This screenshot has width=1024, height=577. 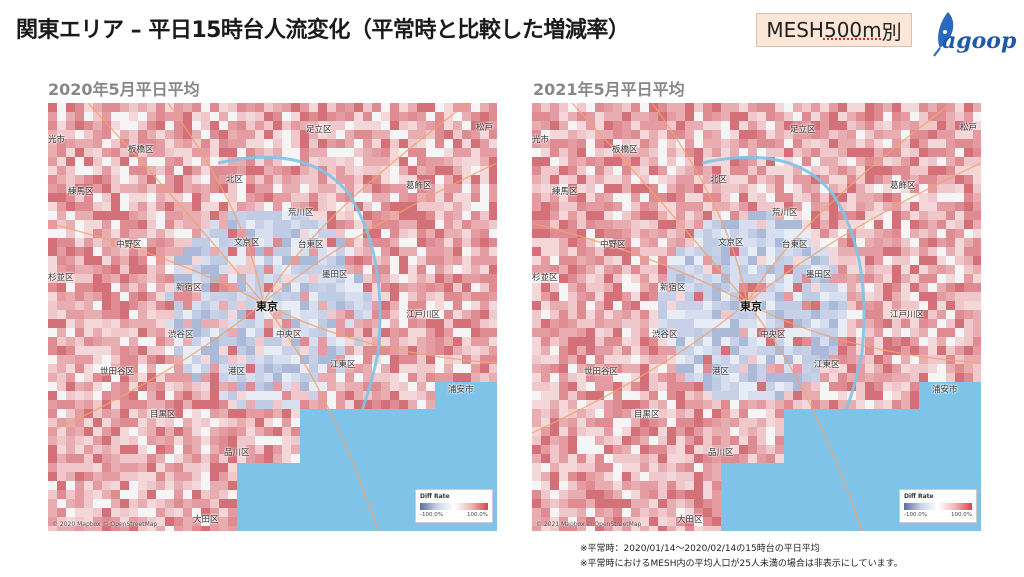 What do you see at coordinates (335, 275) in the screenshot?
I see `ward-label: 墨田区` at bounding box center [335, 275].